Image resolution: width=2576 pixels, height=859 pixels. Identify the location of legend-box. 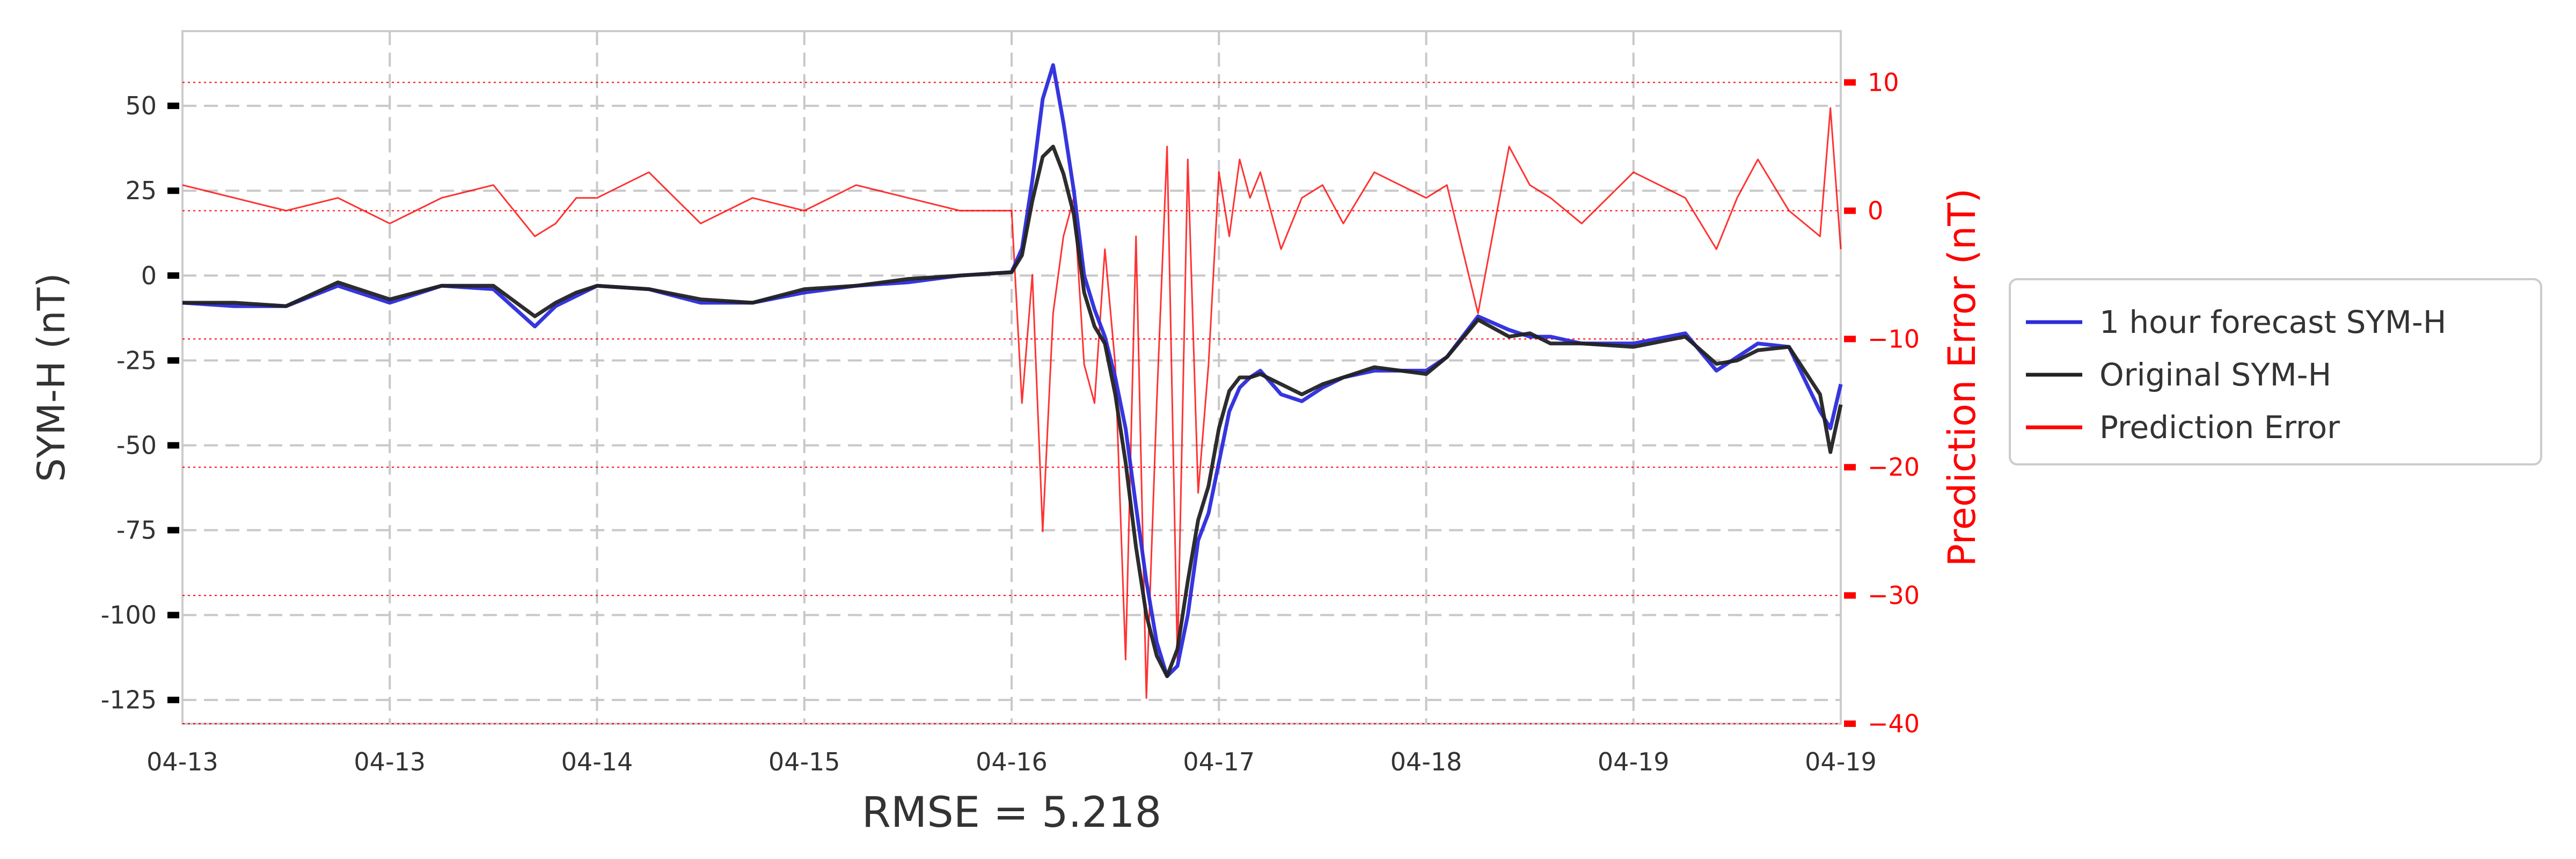
(2275, 371).